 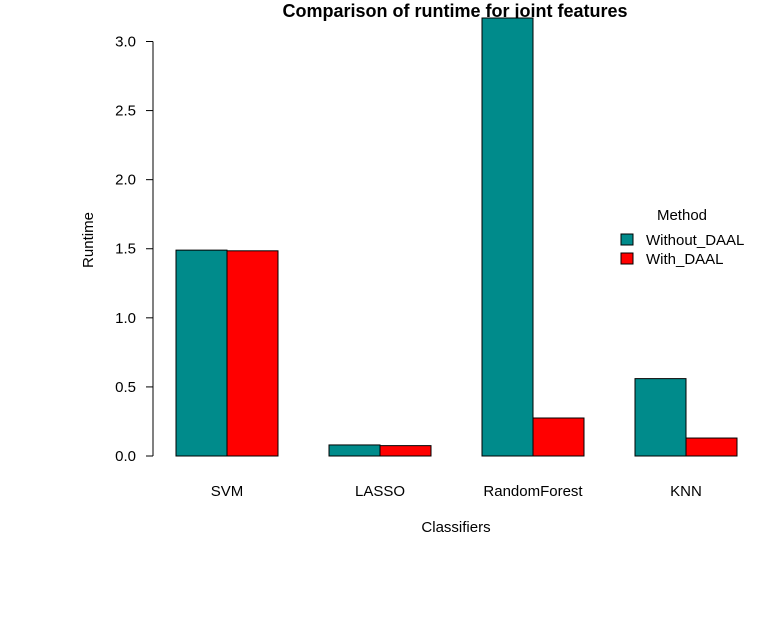 I want to click on y-tick-label: 3.0, so click(x=125, y=41).